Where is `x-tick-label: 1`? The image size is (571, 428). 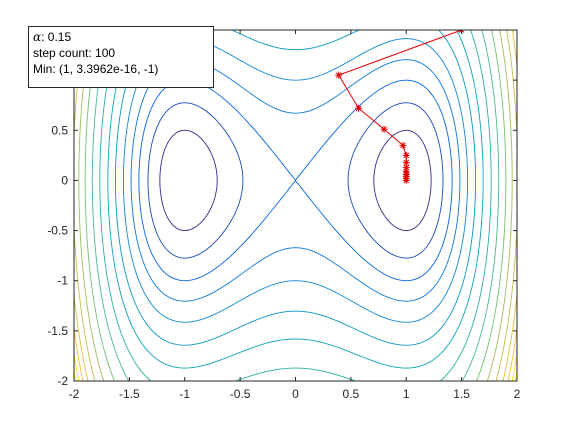
x-tick-label: 1 is located at coordinates (406, 394).